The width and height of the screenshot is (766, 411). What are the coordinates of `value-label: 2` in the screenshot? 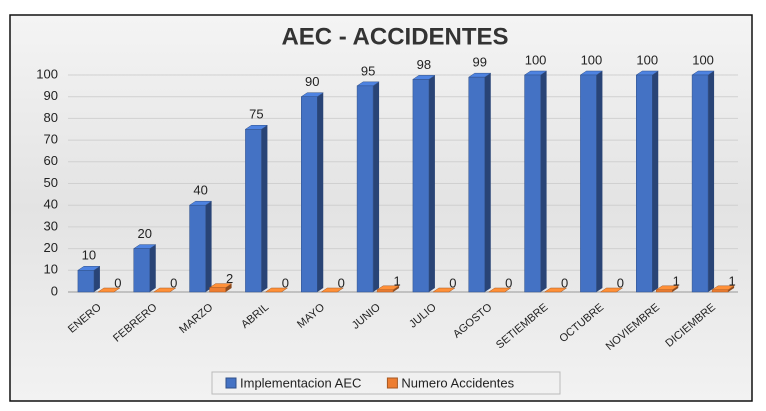 It's located at (229, 278).